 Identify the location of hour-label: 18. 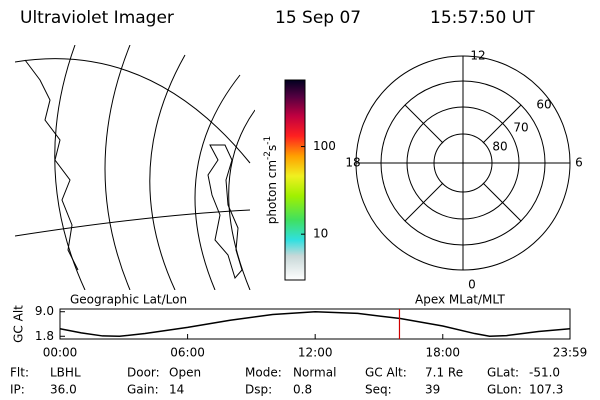
(352, 163).